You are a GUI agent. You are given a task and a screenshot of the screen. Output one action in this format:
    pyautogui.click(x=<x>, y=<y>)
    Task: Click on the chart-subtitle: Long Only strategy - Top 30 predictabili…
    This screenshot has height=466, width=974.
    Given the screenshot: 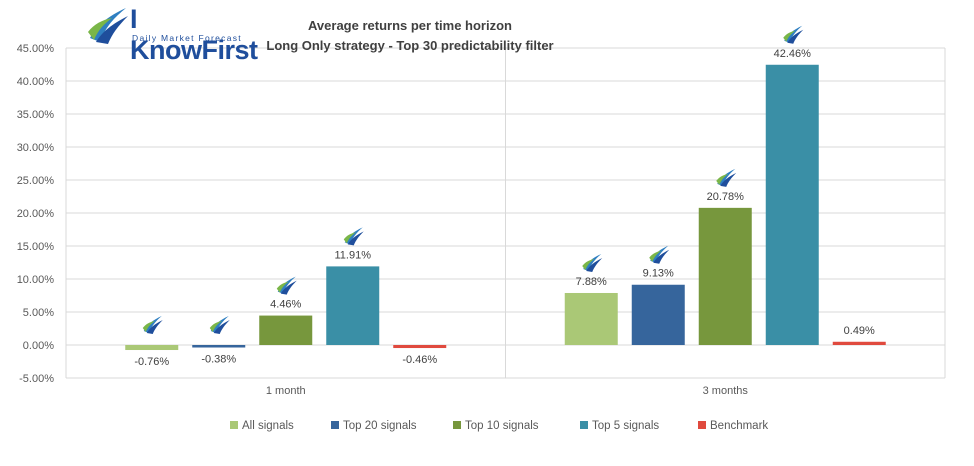 What is the action you would take?
    pyautogui.click(x=410, y=45)
    